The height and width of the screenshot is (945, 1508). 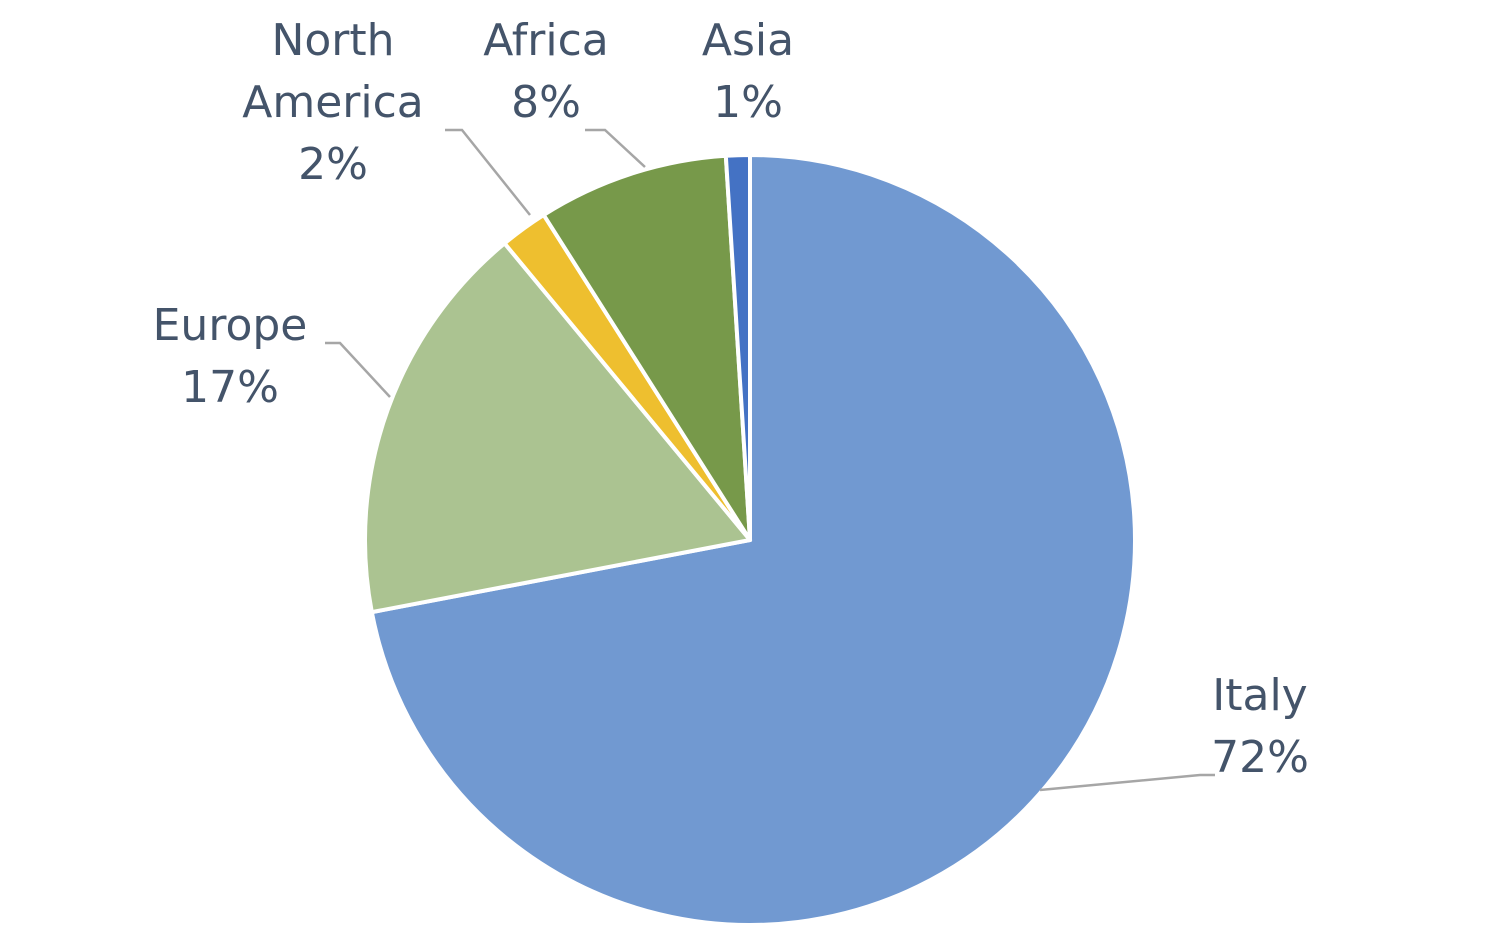 What do you see at coordinates (546, 72) in the screenshot?
I see `data-label: Africa 8%` at bounding box center [546, 72].